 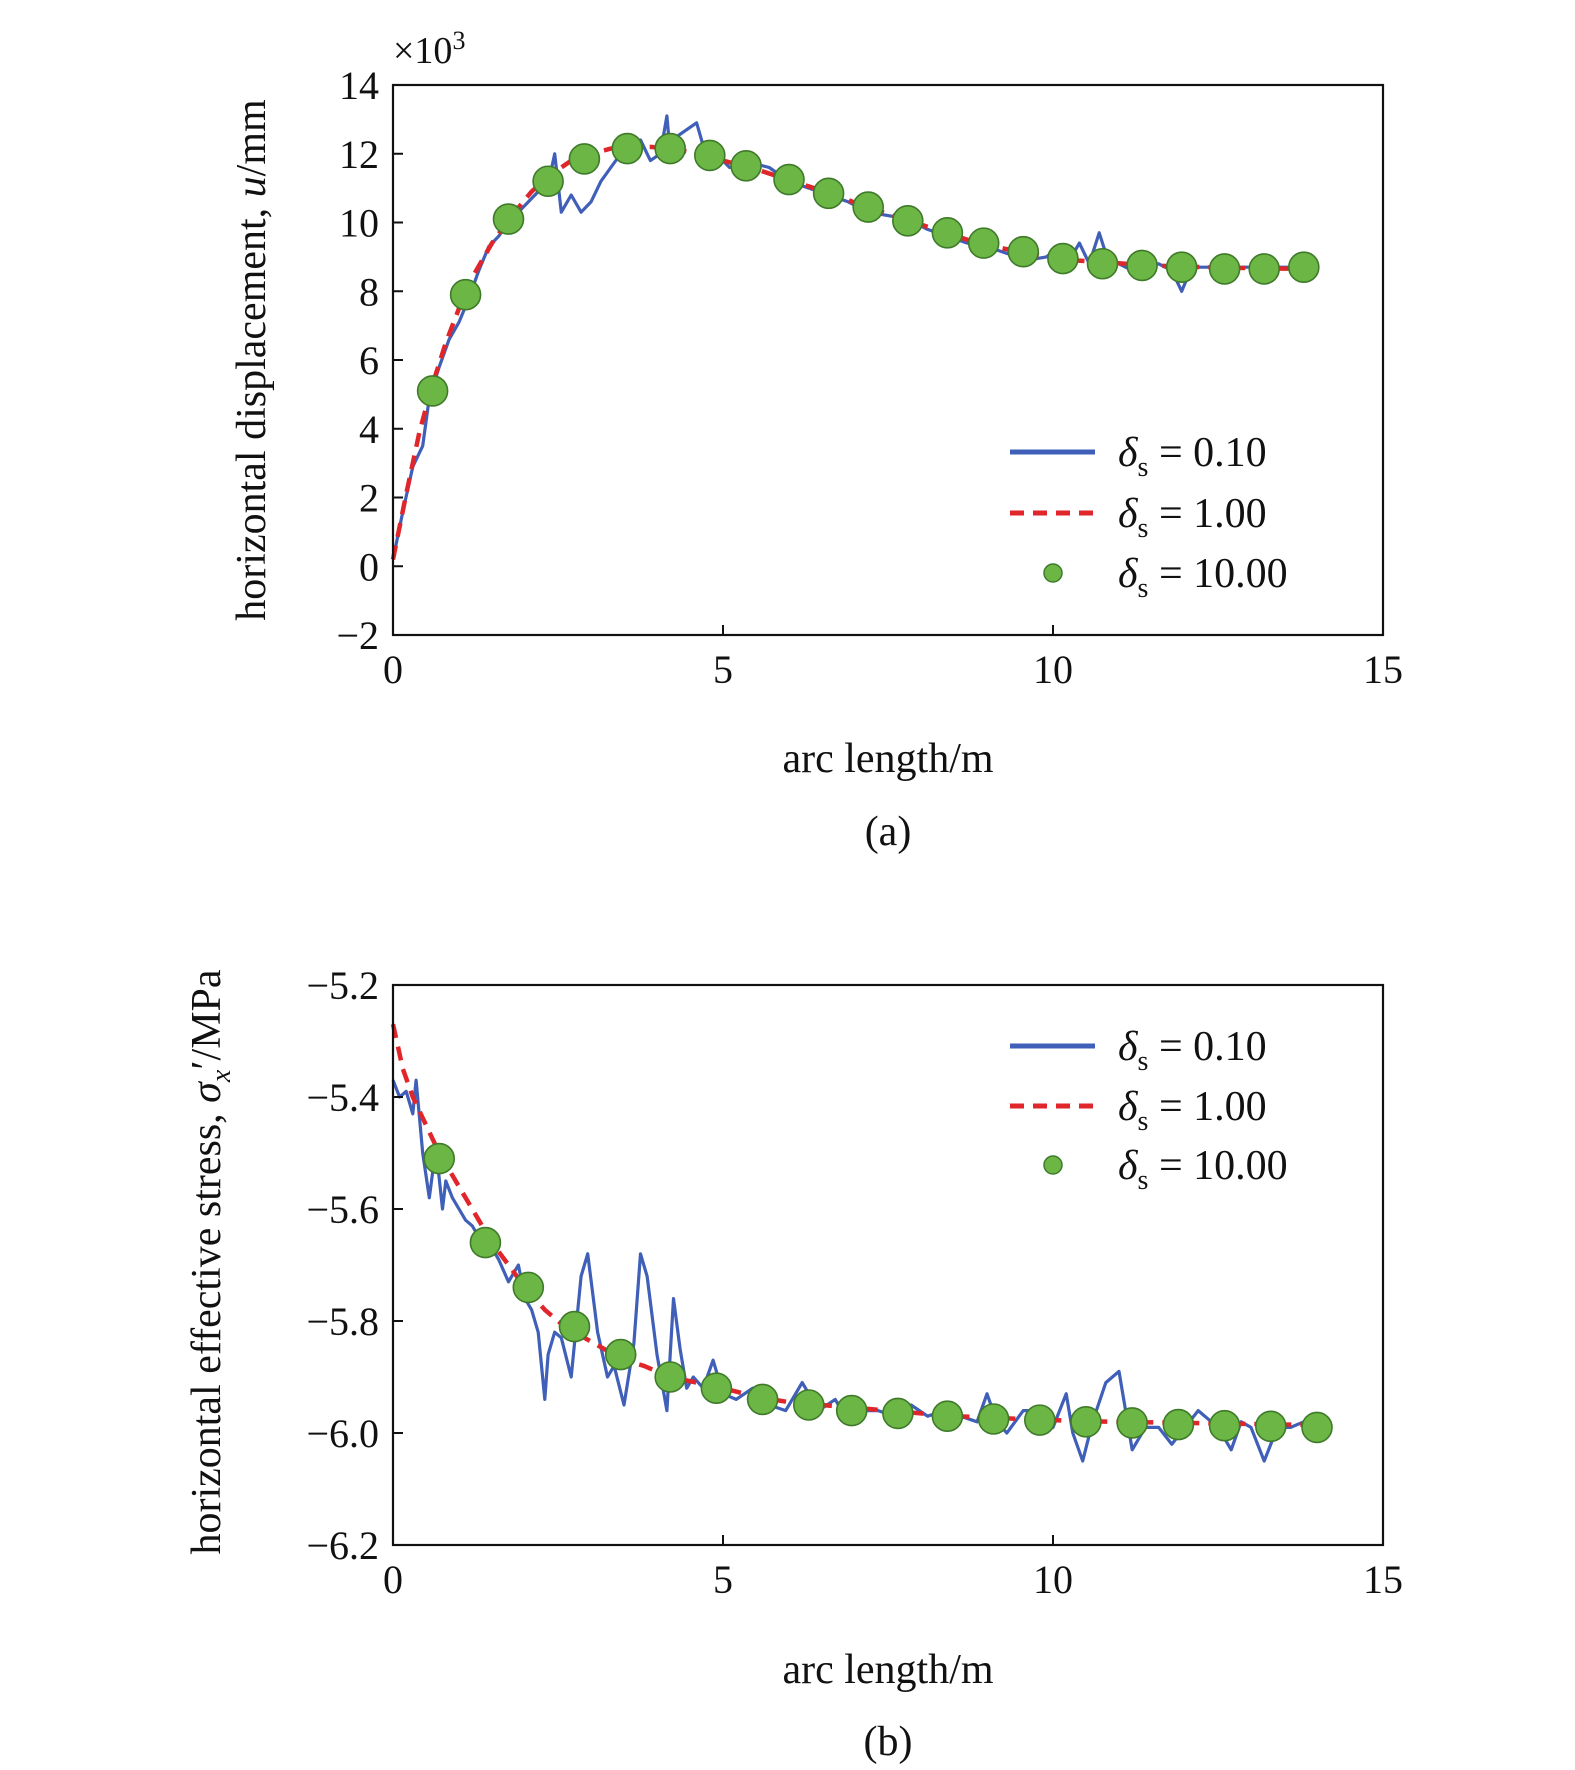 I want to click on x-tick-label-b-0: 0, so click(x=393, y=1579).